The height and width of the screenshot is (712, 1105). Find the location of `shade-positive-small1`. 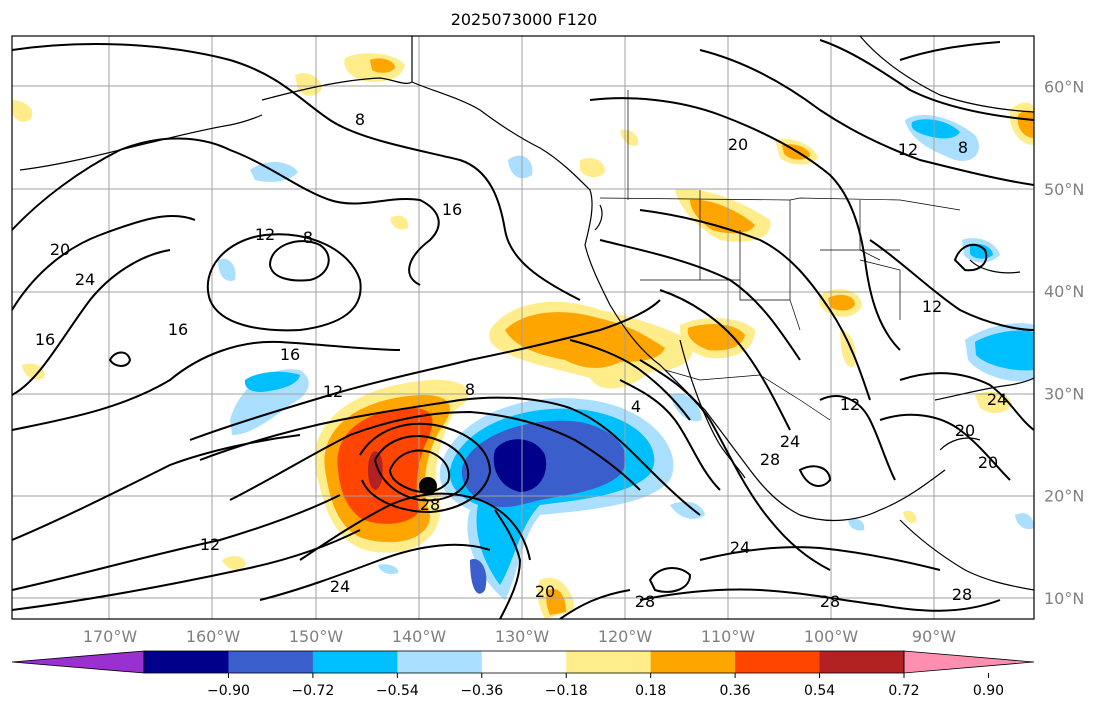

shade-positive-small1 is located at coordinates (22, 111).